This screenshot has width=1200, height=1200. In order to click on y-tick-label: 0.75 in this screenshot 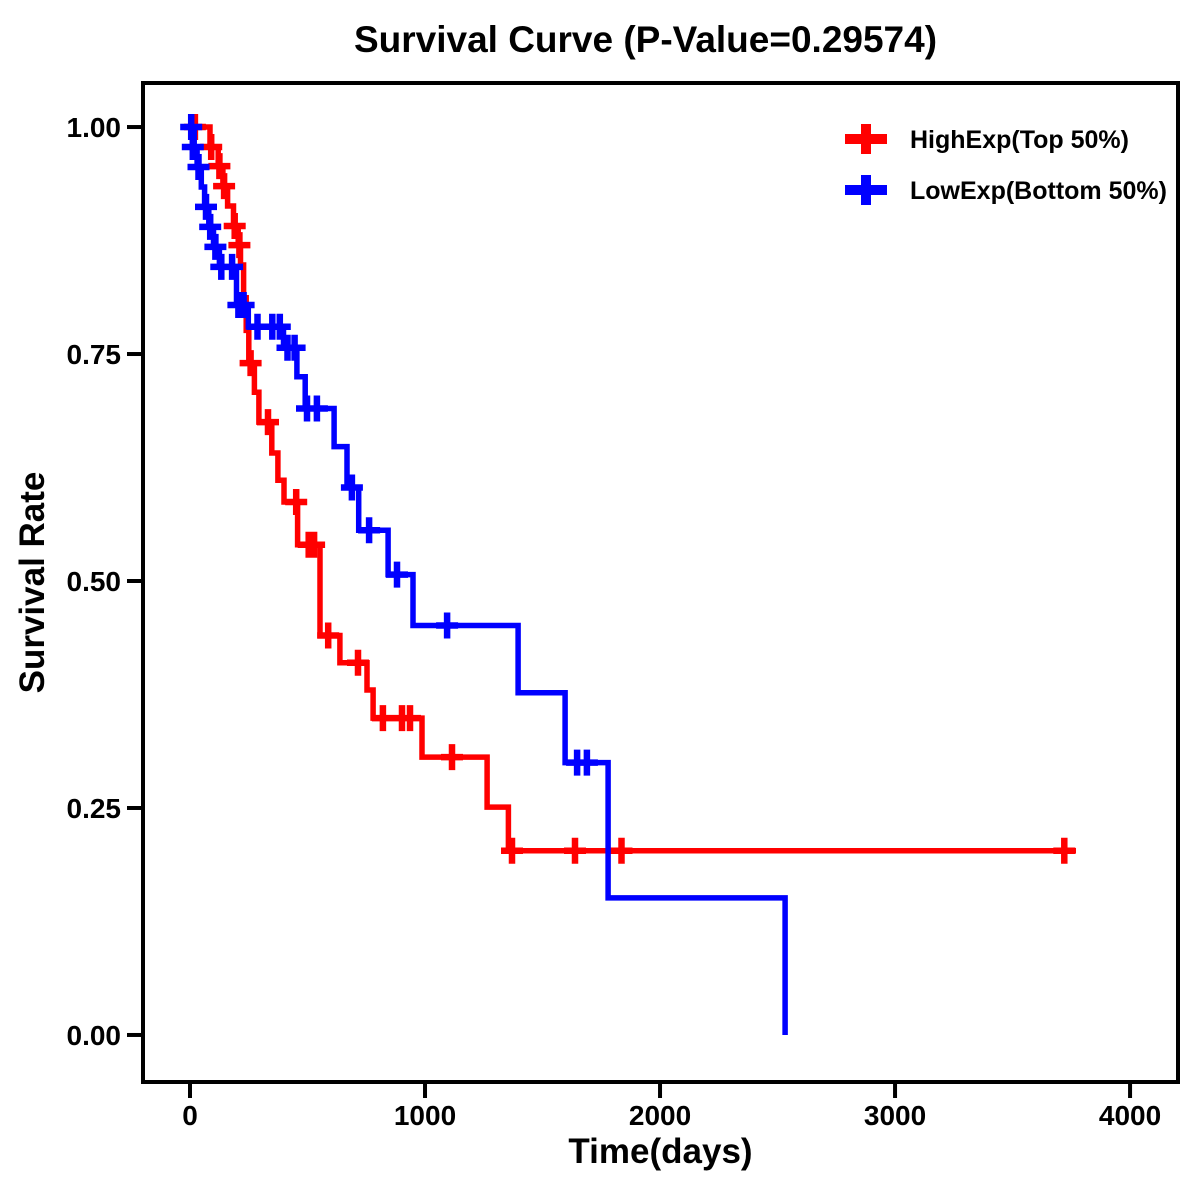, I will do `click(94, 354)`.